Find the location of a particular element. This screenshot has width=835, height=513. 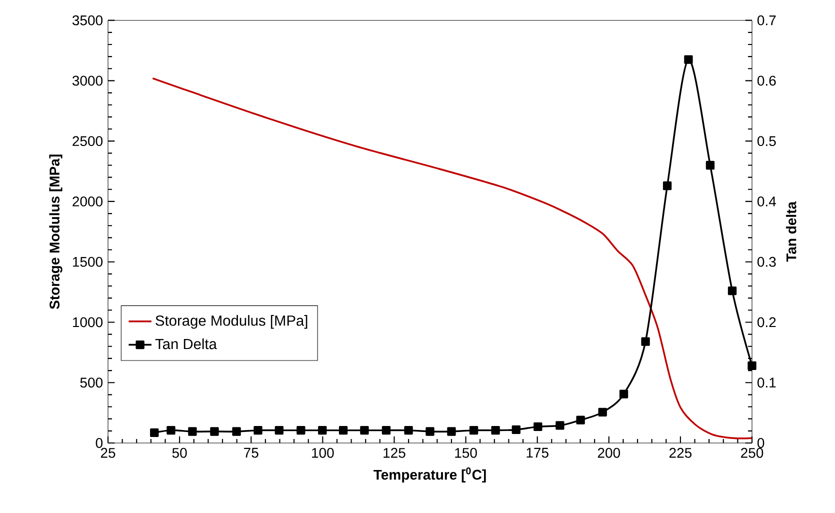

y2-axis-title: Tan delta is located at coordinates (791, 231).